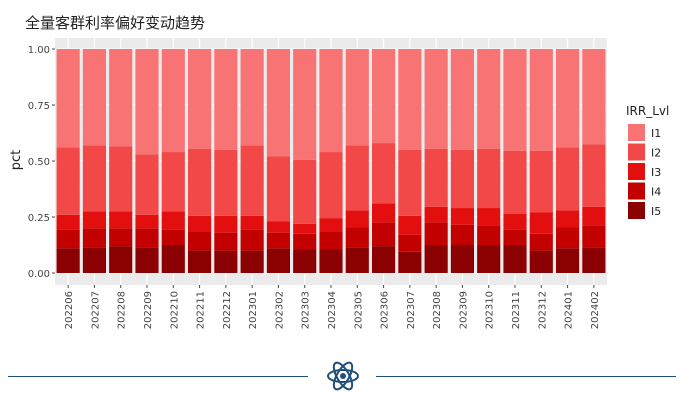 This screenshot has height=401, width=685. I want to click on y-tick-label: 0.00, so click(39, 274).